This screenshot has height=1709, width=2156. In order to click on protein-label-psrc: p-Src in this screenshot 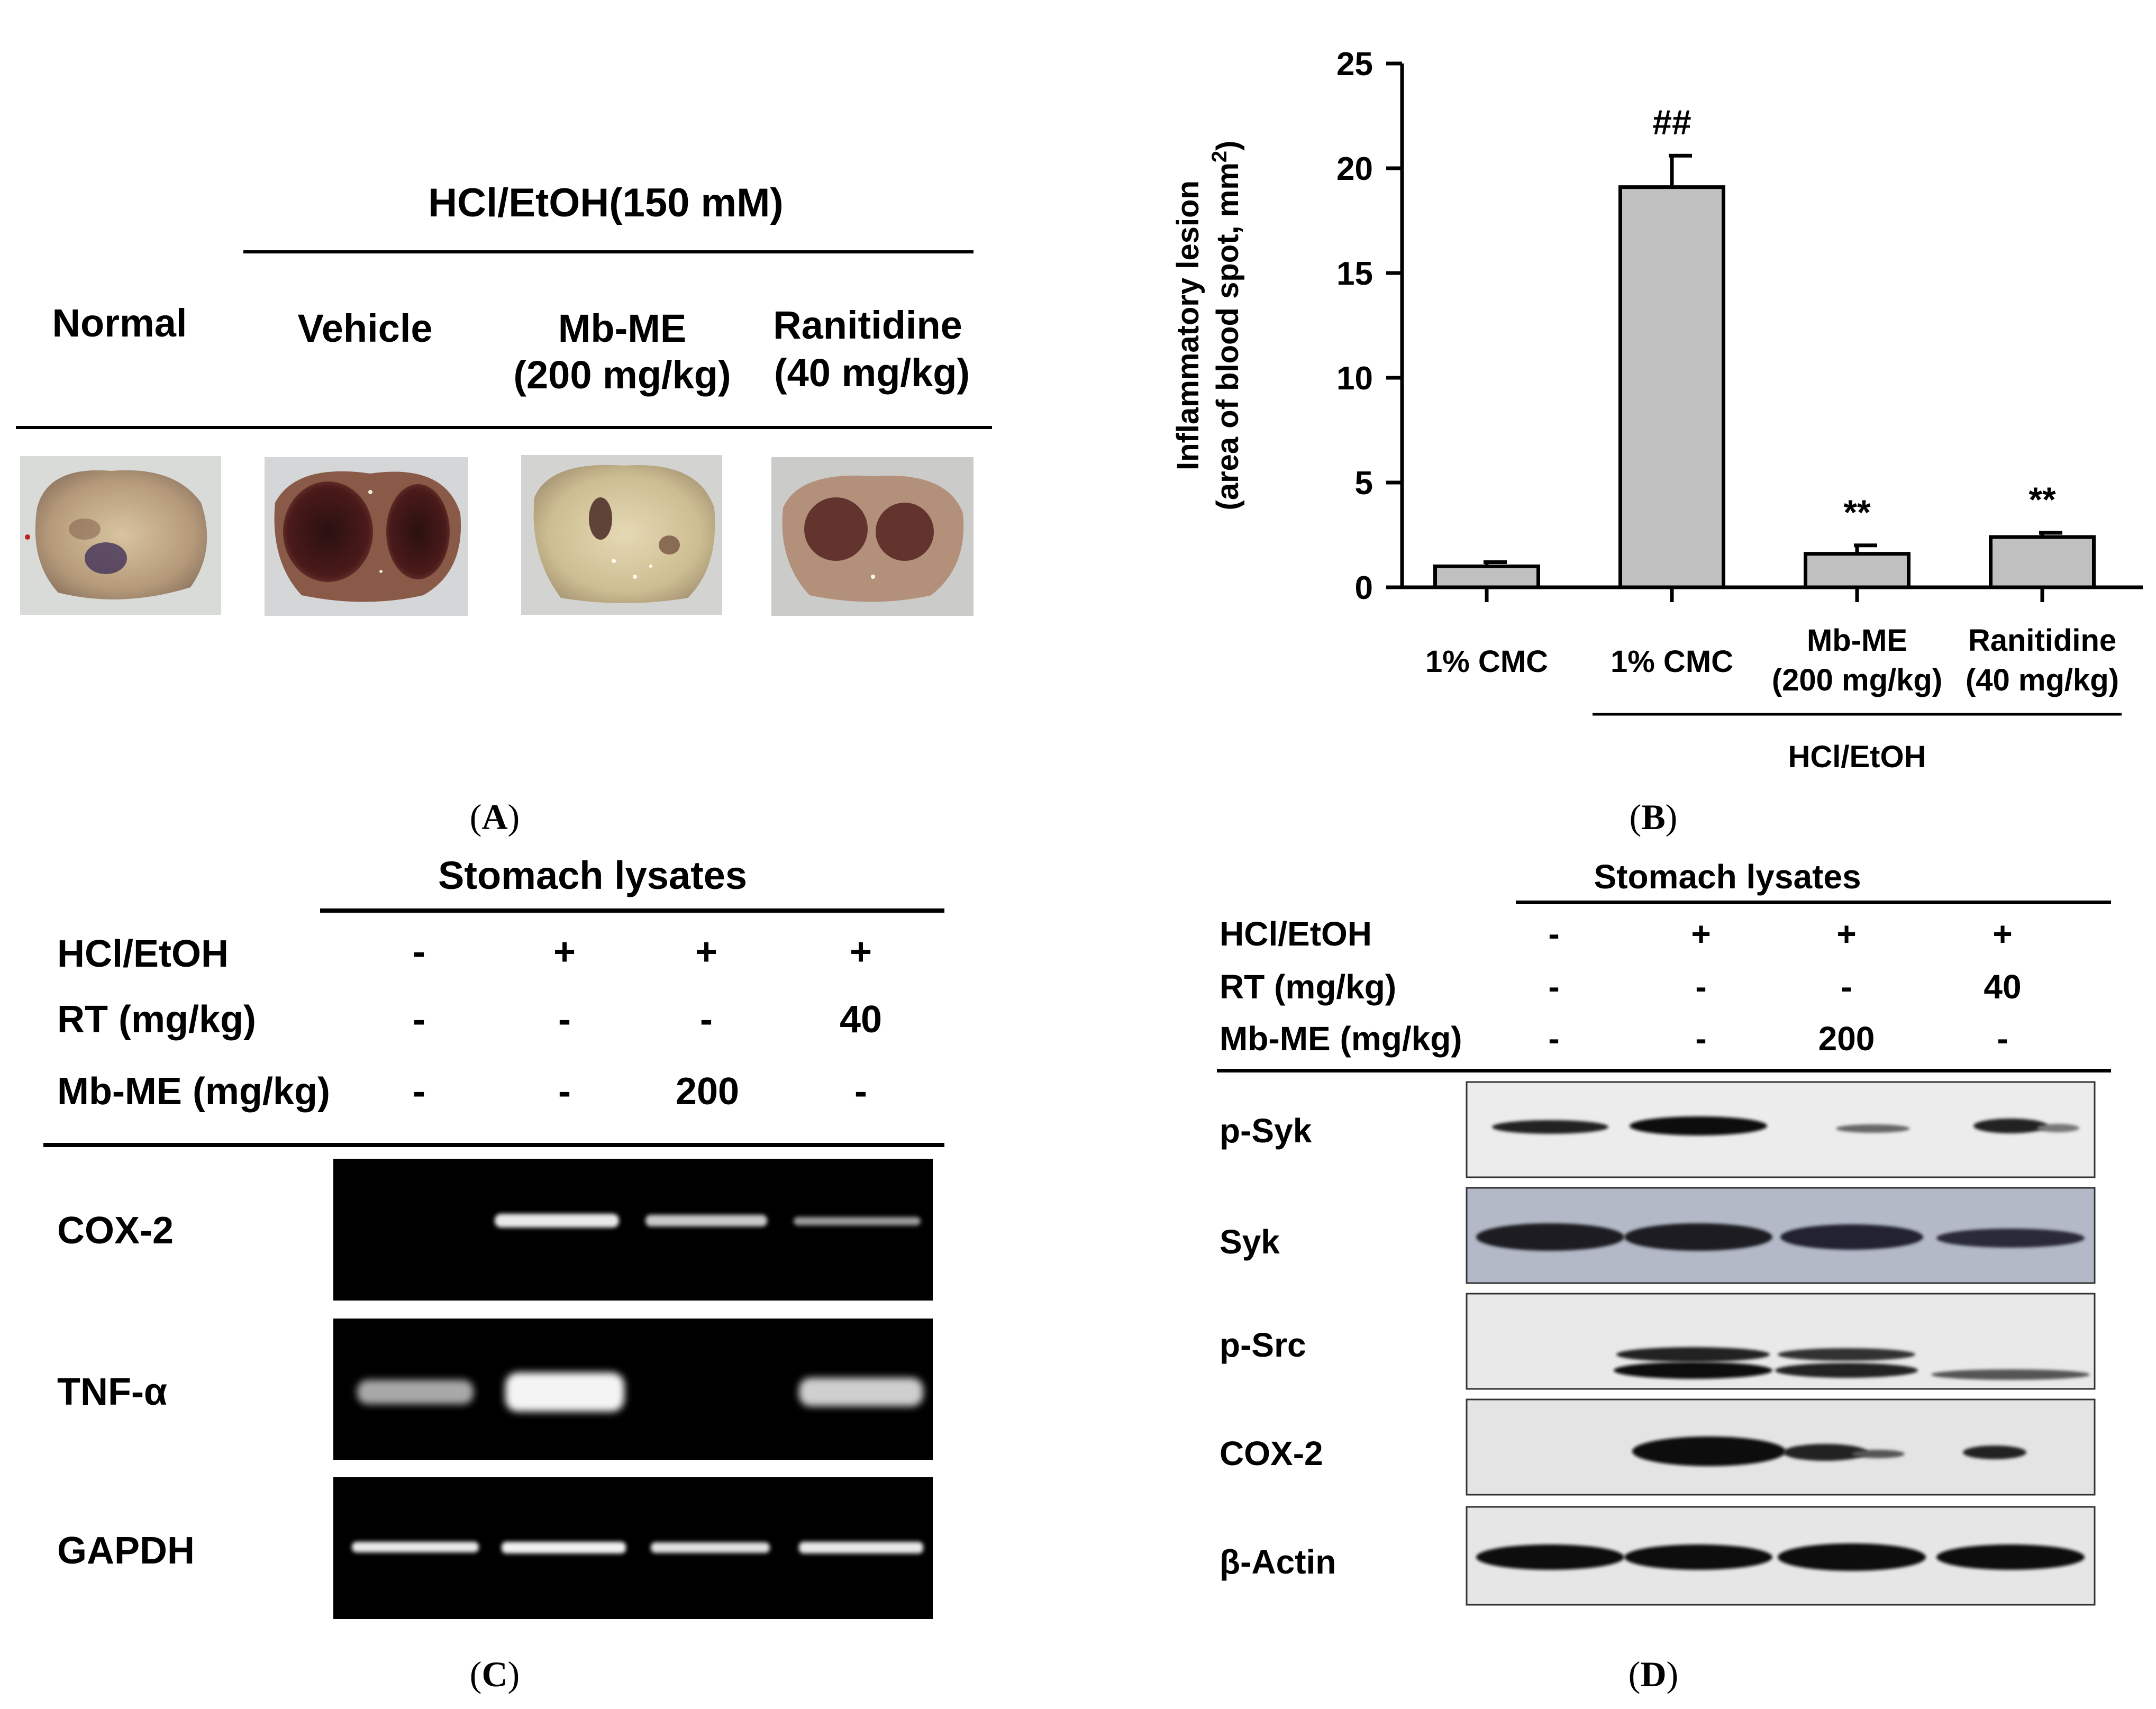, I will do `click(1263, 1345)`.